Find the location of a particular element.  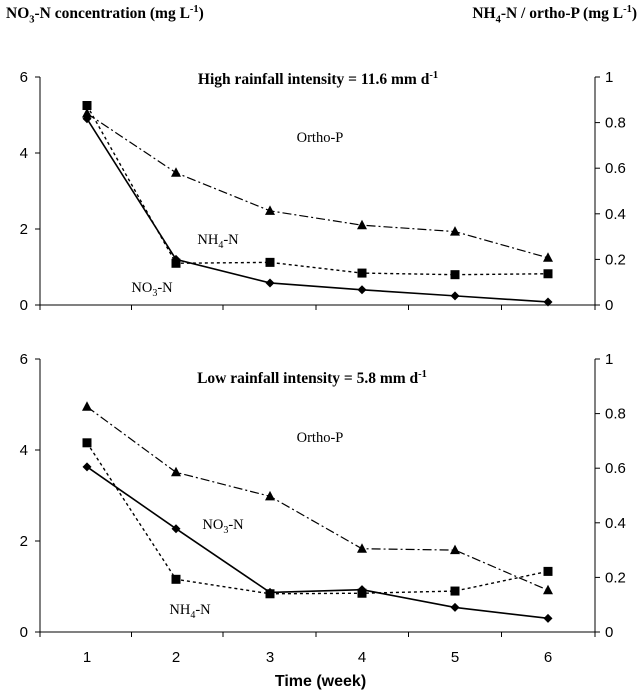

panel-title: Low rainfall intensity = 5.8 mm d-1 is located at coordinates (312, 378).